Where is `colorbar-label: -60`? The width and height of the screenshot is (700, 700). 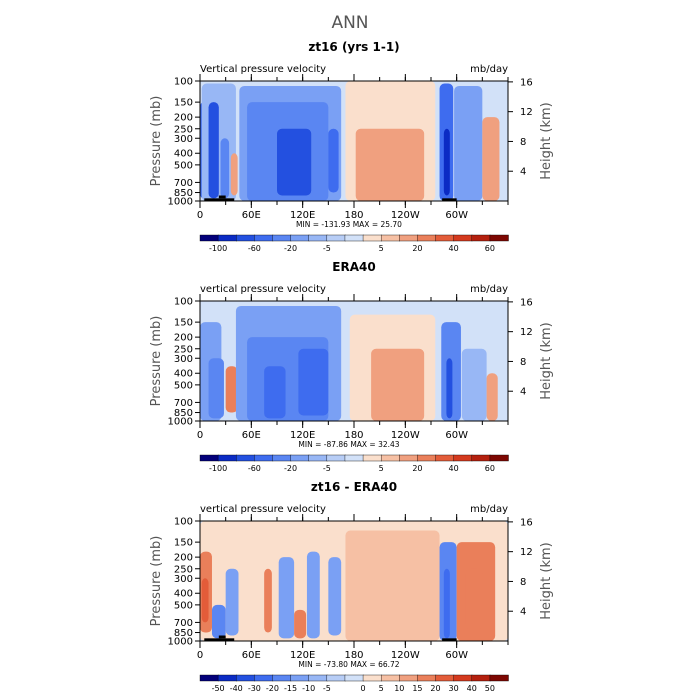
colorbar-label: -60 is located at coordinates (254, 468).